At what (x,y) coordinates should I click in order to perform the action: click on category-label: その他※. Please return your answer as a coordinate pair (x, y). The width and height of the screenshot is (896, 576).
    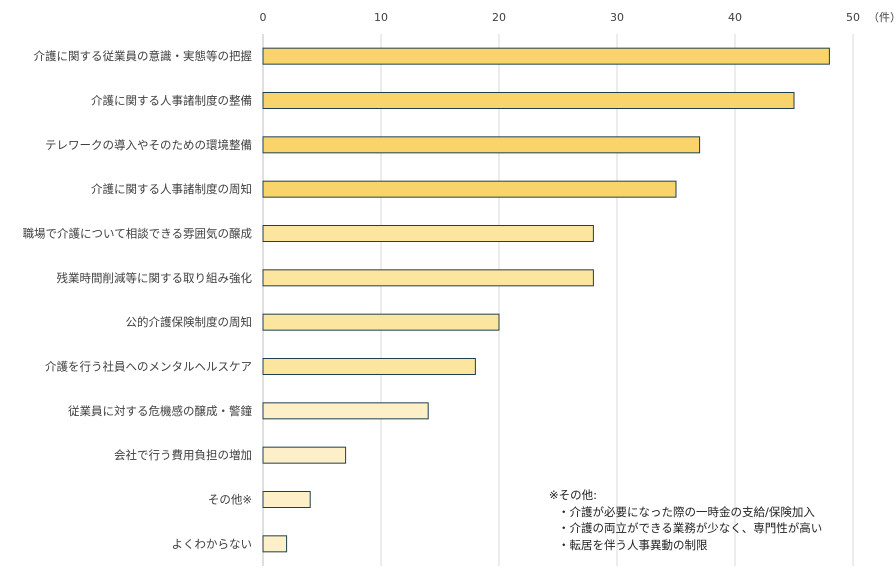
    Looking at the image, I should click on (230, 500).